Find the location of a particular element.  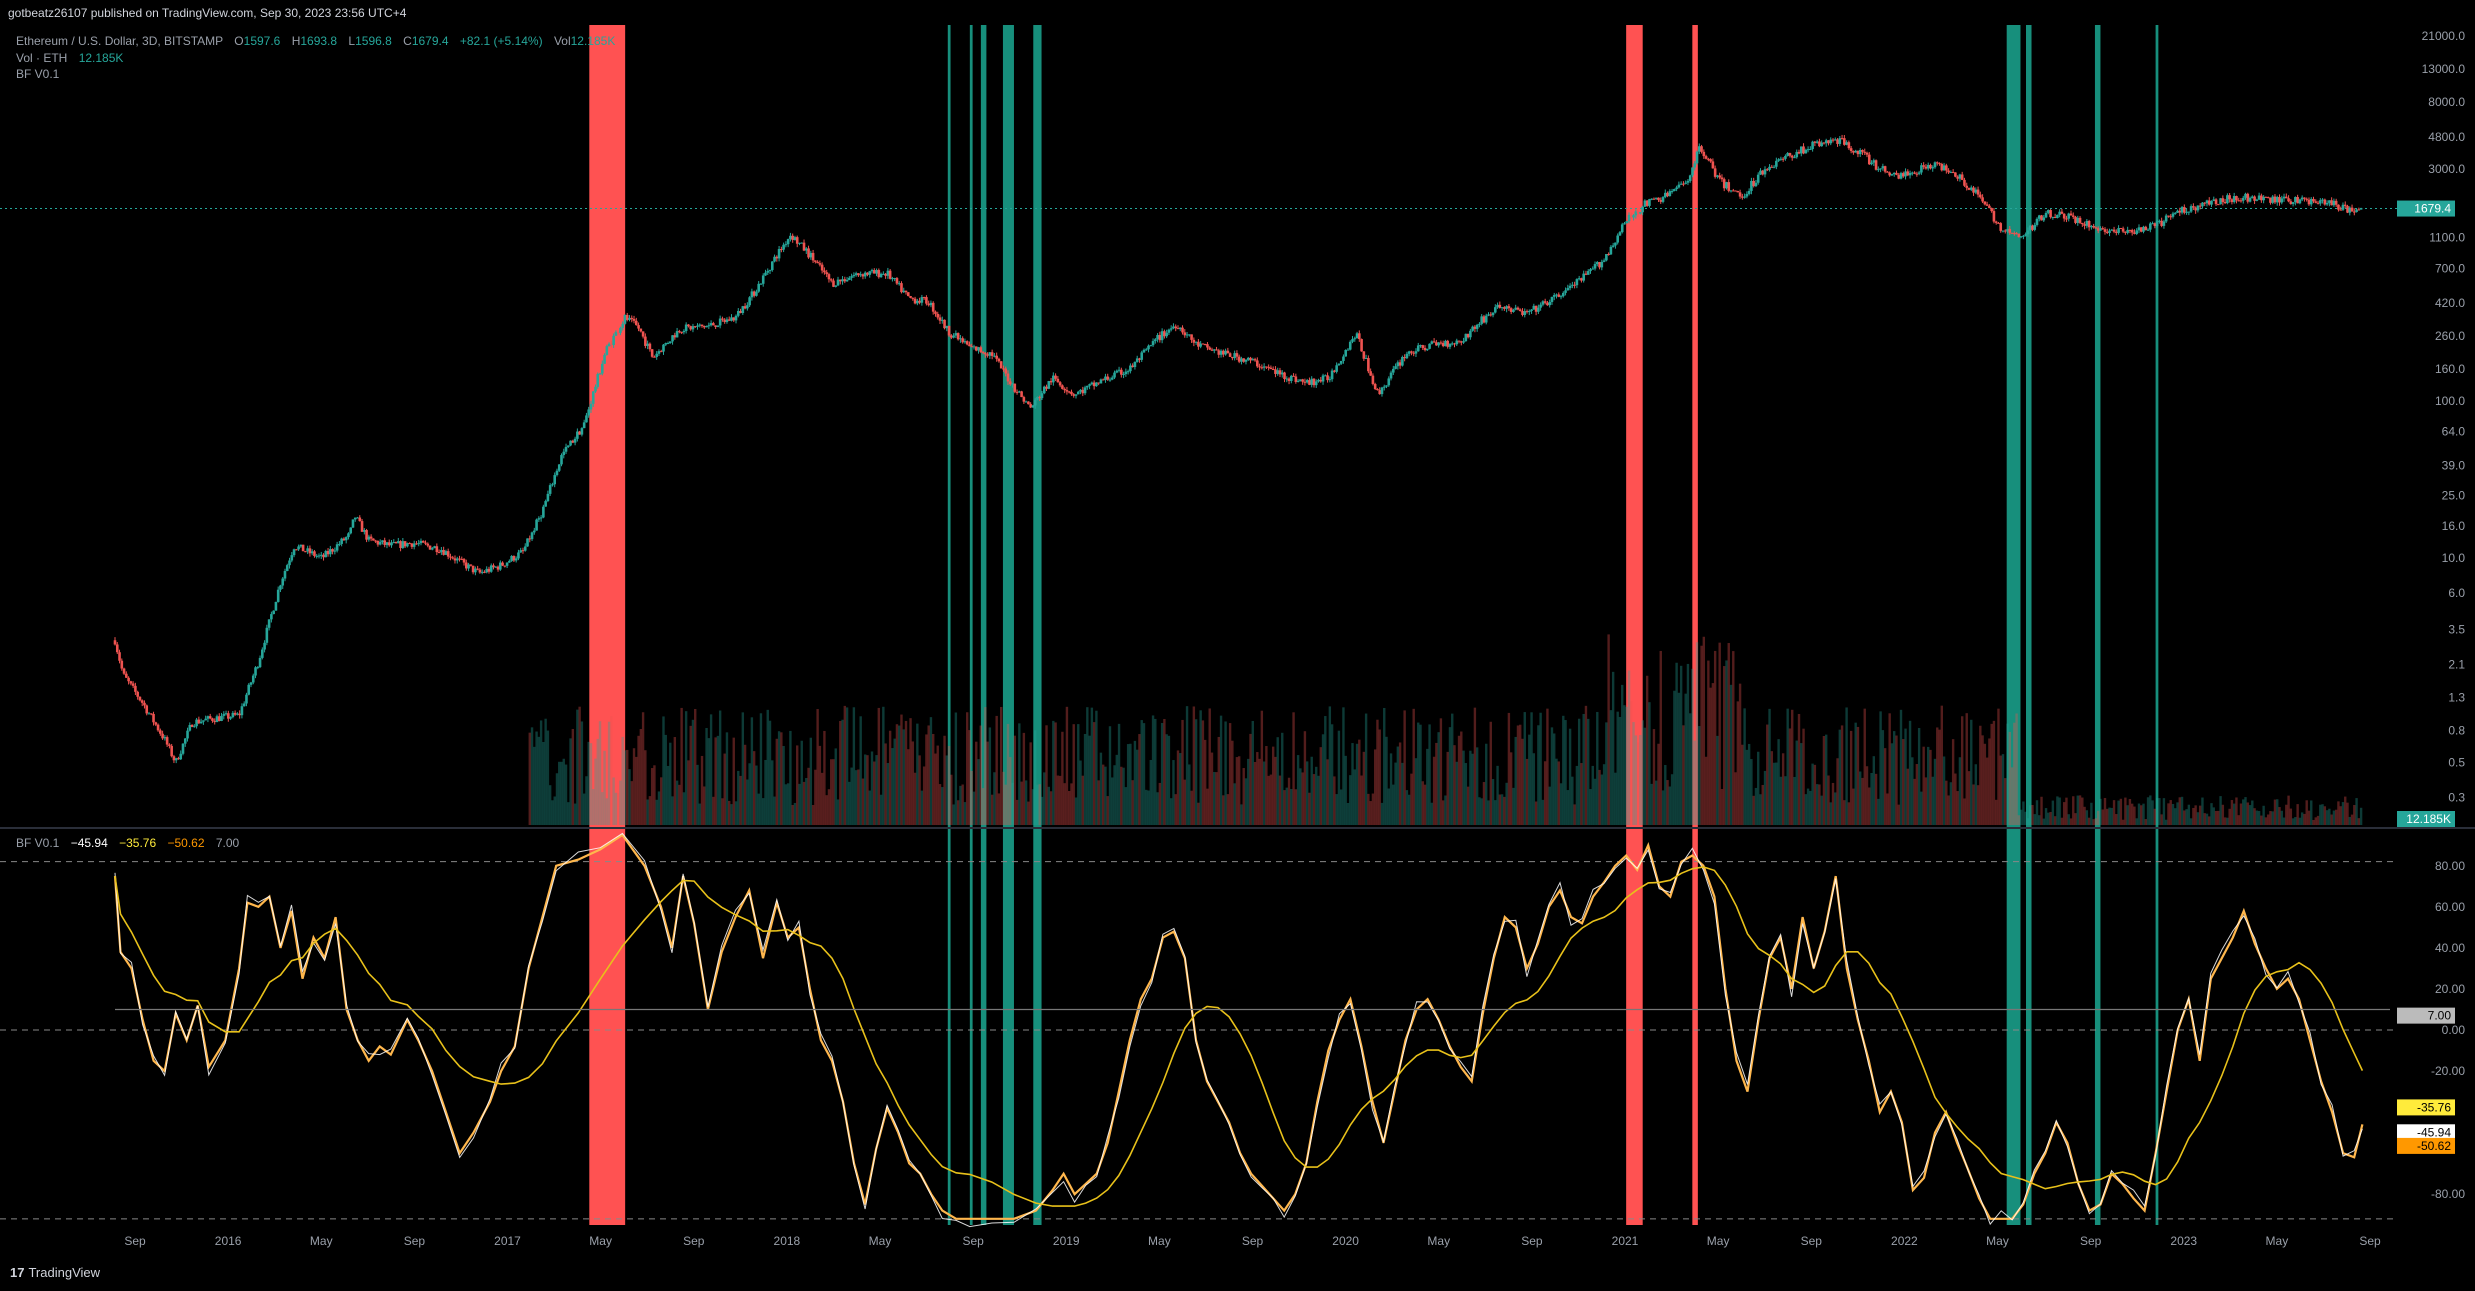

osc-badge-1-bg is located at coordinates (2426, 1107).